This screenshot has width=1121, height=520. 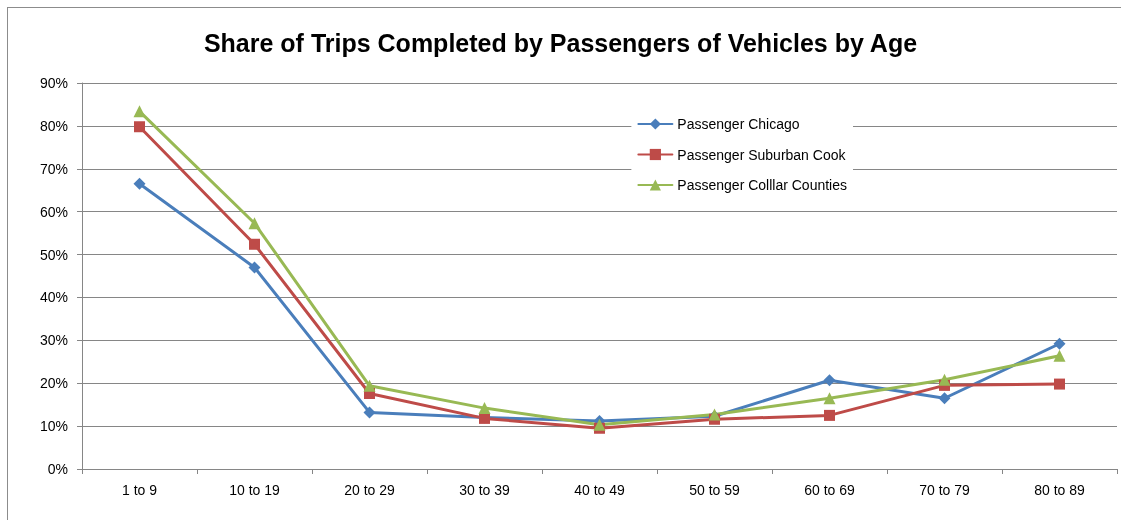 What do you see at coordinates (53, 297) in the screenshot?
I see `y-tick-label: 40%` at bounding box center [53, 297].